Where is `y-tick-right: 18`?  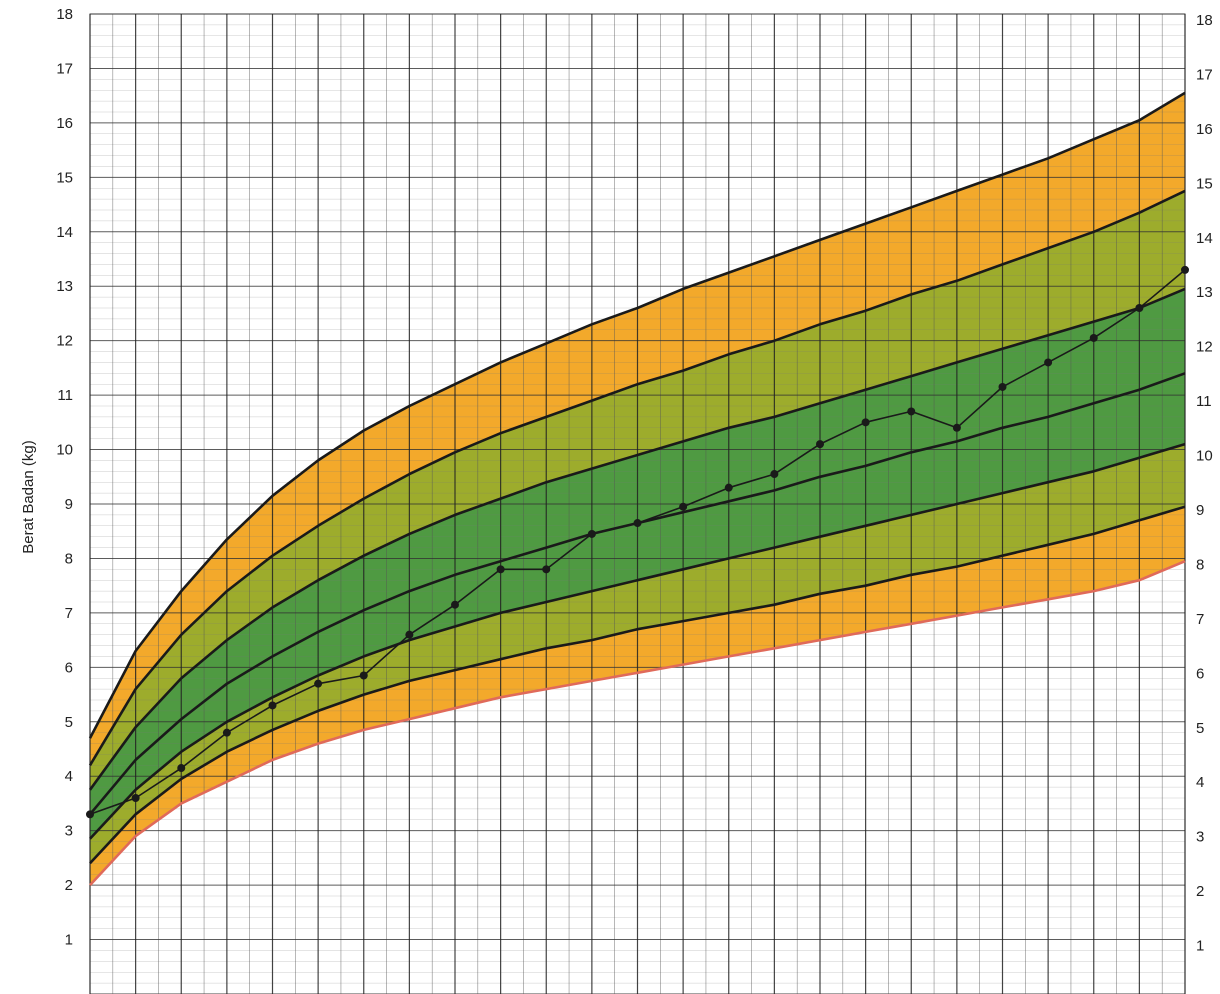 y-tick-right: 18 is located at coordinates (1204, 20).